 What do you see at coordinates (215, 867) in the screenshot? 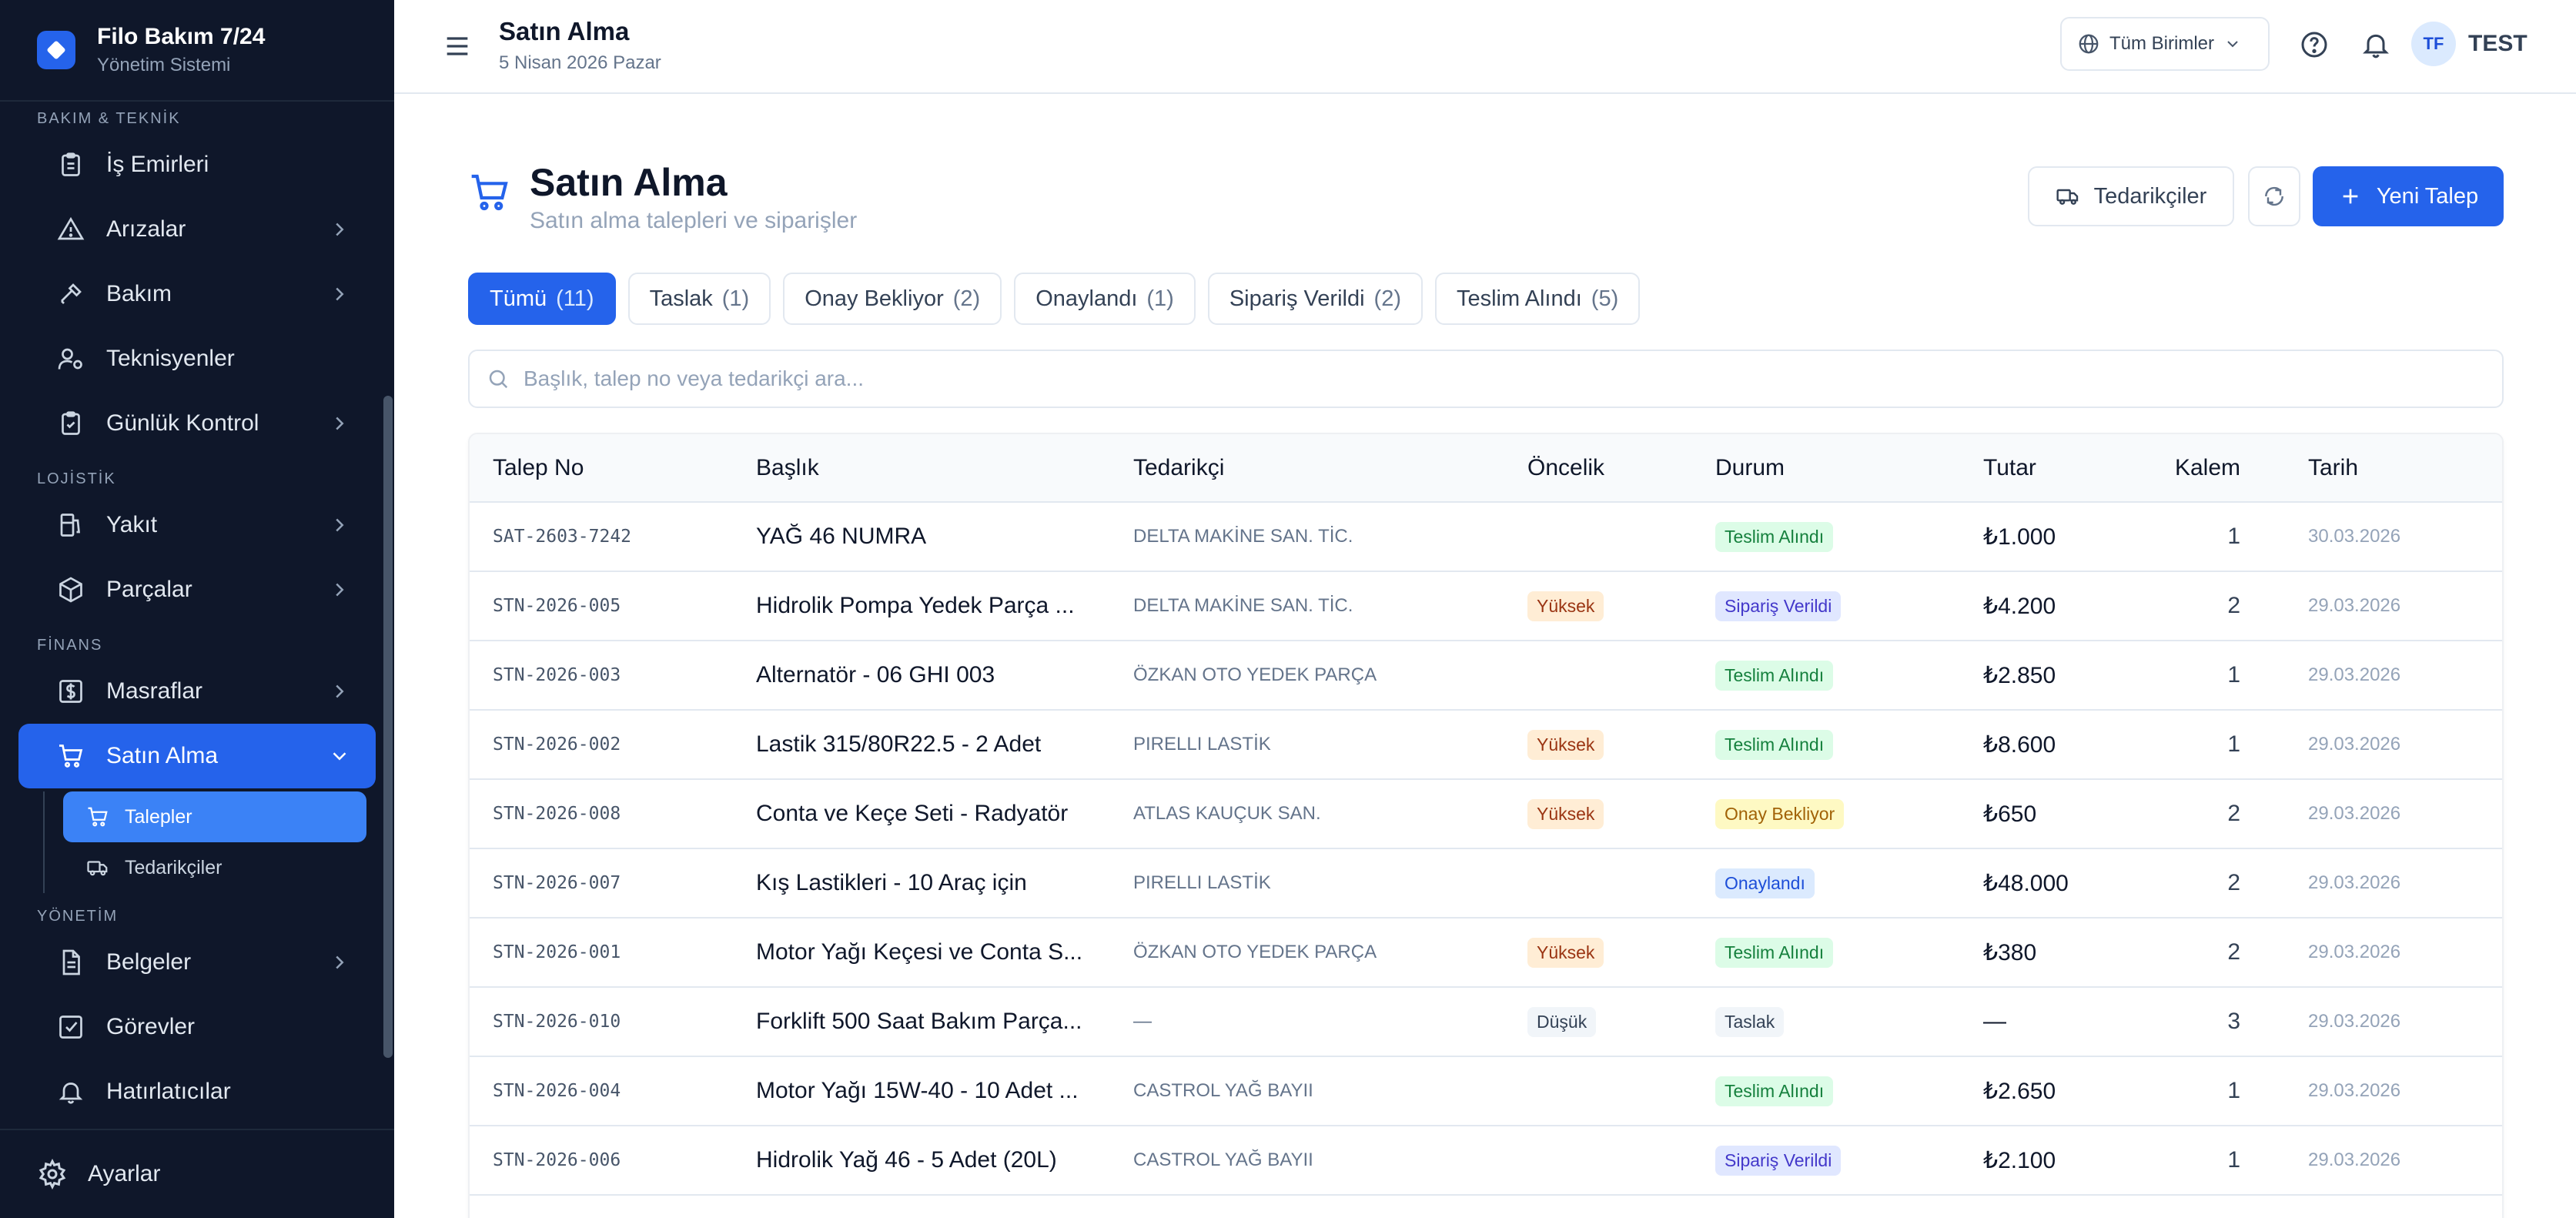
I see `sidebar-subitem-tedarikciler: Tedarikçiler` at bounding box center [215, 867].